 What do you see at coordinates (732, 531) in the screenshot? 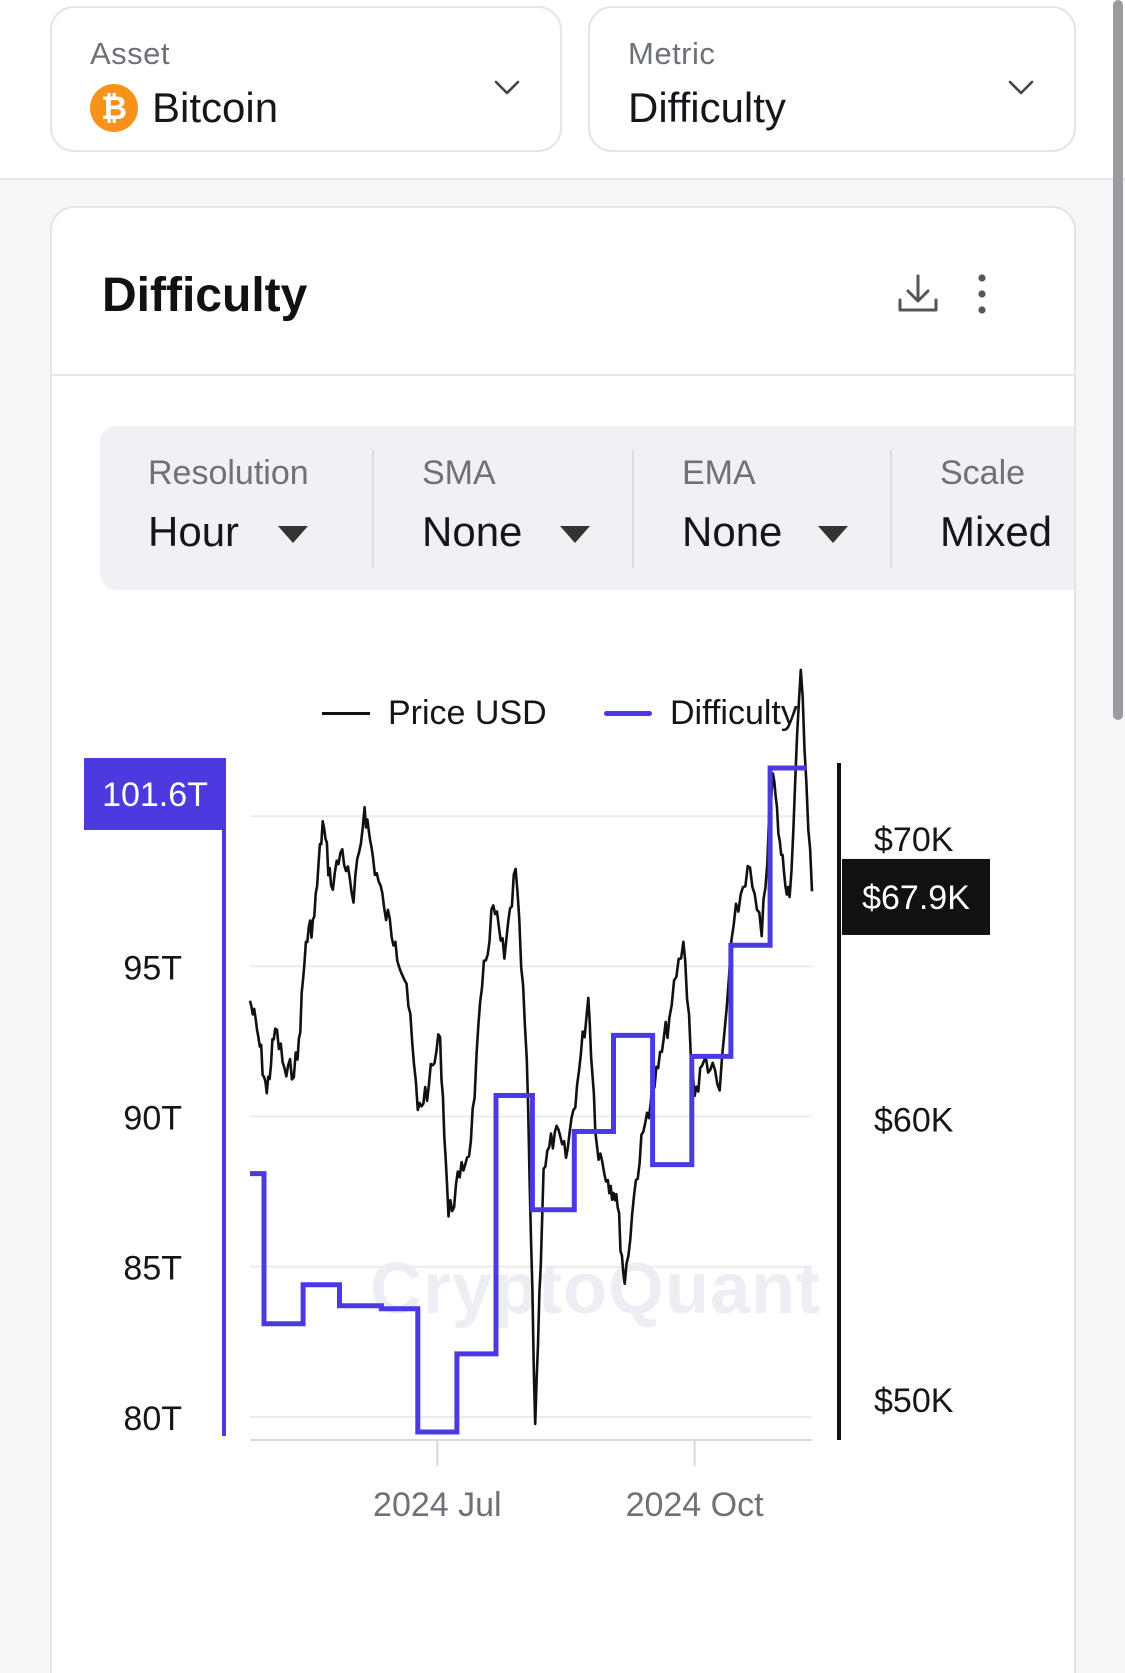
I see `ema-value: None` at bounding box center [732, 531].